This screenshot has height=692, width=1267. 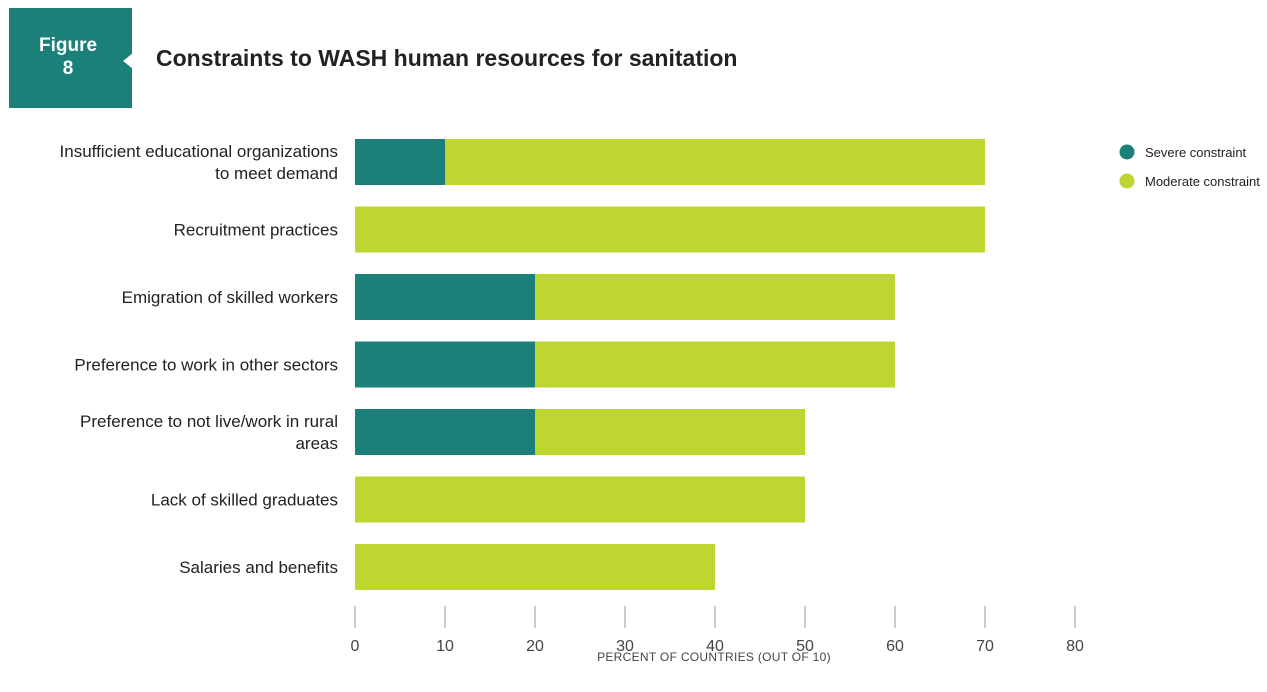 I want to click on tick-label-20: 20, so click(x=535, y=646).